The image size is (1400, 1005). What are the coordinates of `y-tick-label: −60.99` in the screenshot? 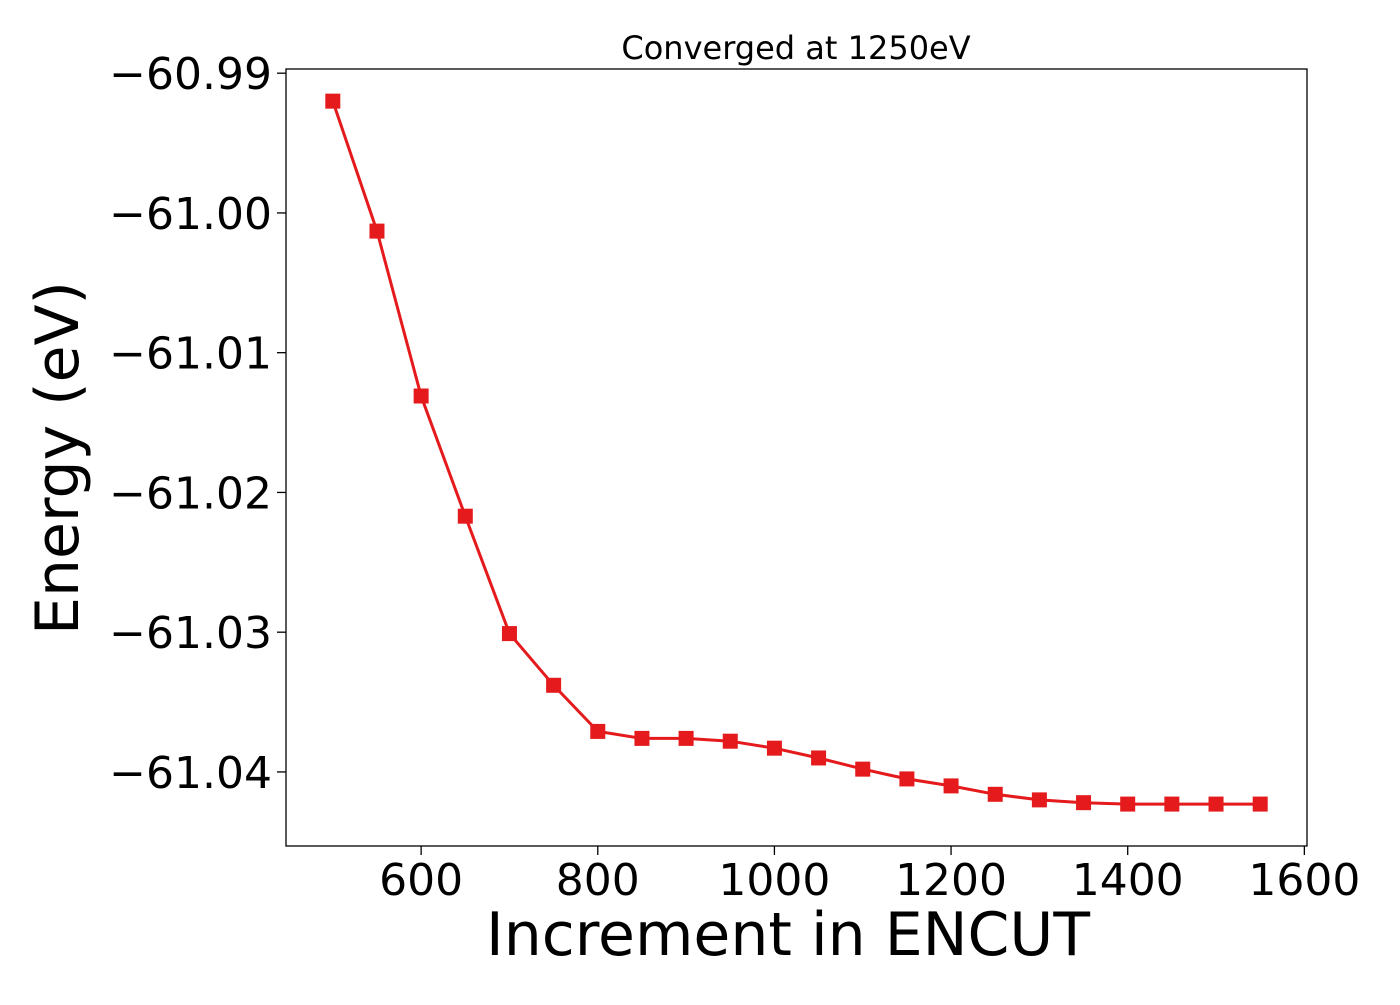 It's located at (190, 74).